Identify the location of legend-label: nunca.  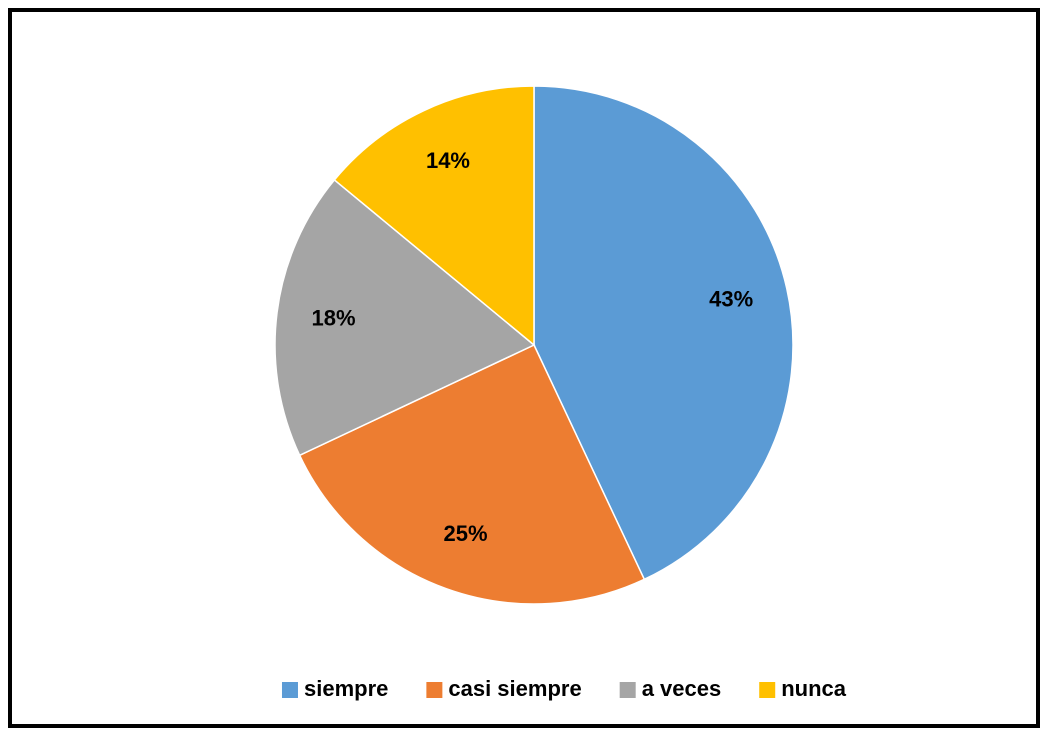
(814, 688).